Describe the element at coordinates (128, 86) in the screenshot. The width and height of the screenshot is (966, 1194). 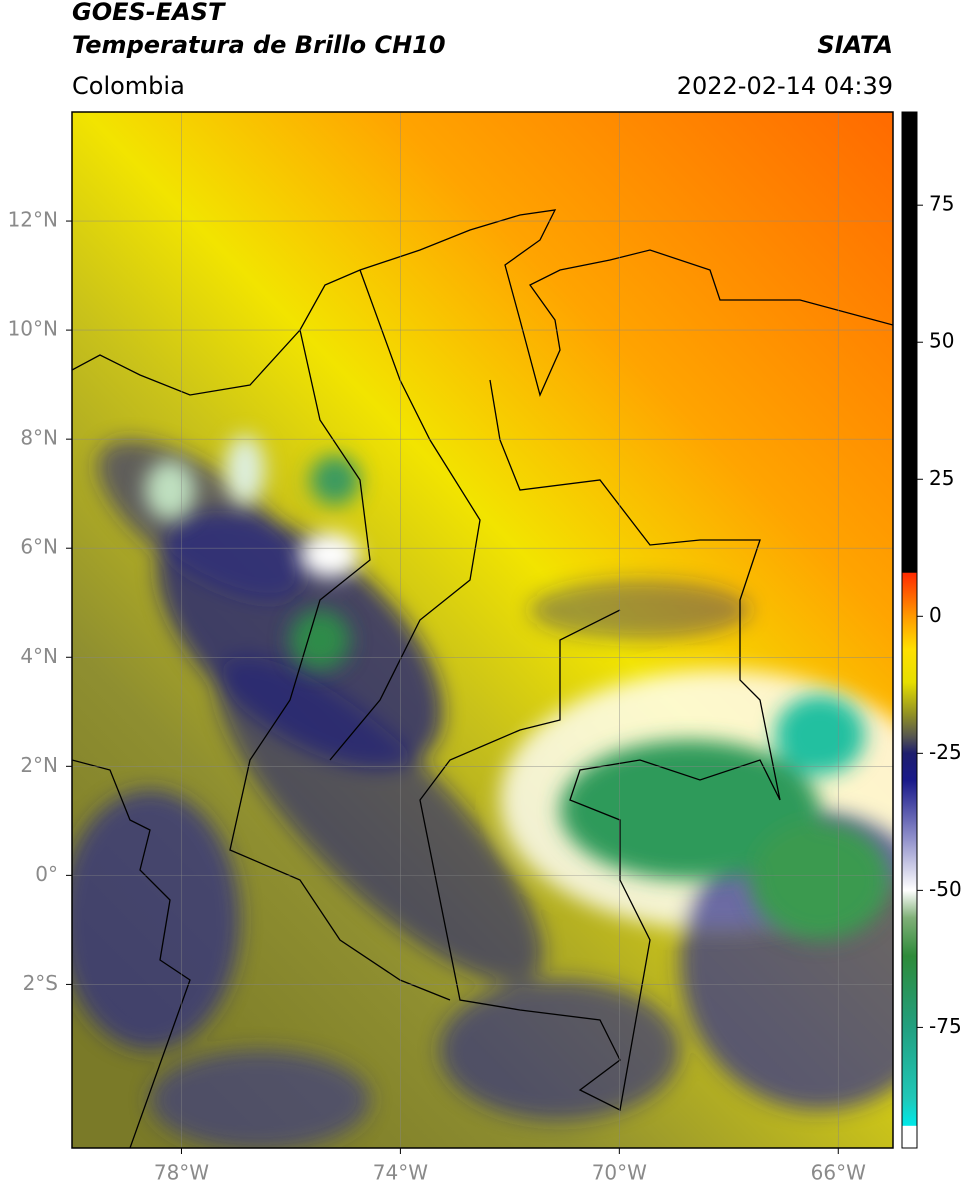
I see `region: Colombia` at that location.